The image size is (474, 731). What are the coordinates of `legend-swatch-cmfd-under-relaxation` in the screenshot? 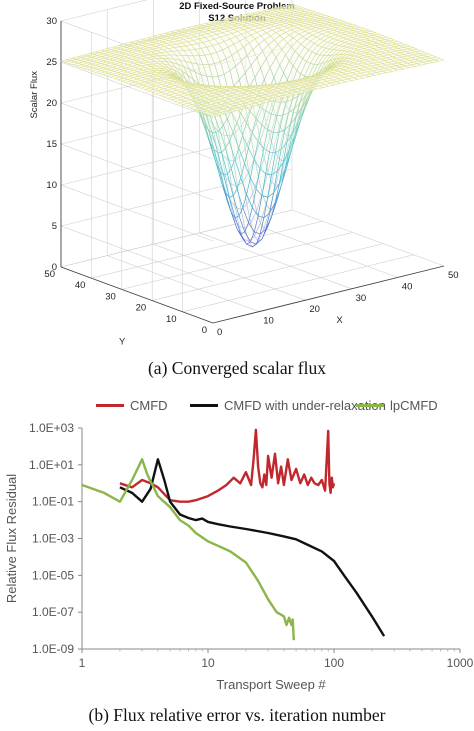 It's located at (204, 405).